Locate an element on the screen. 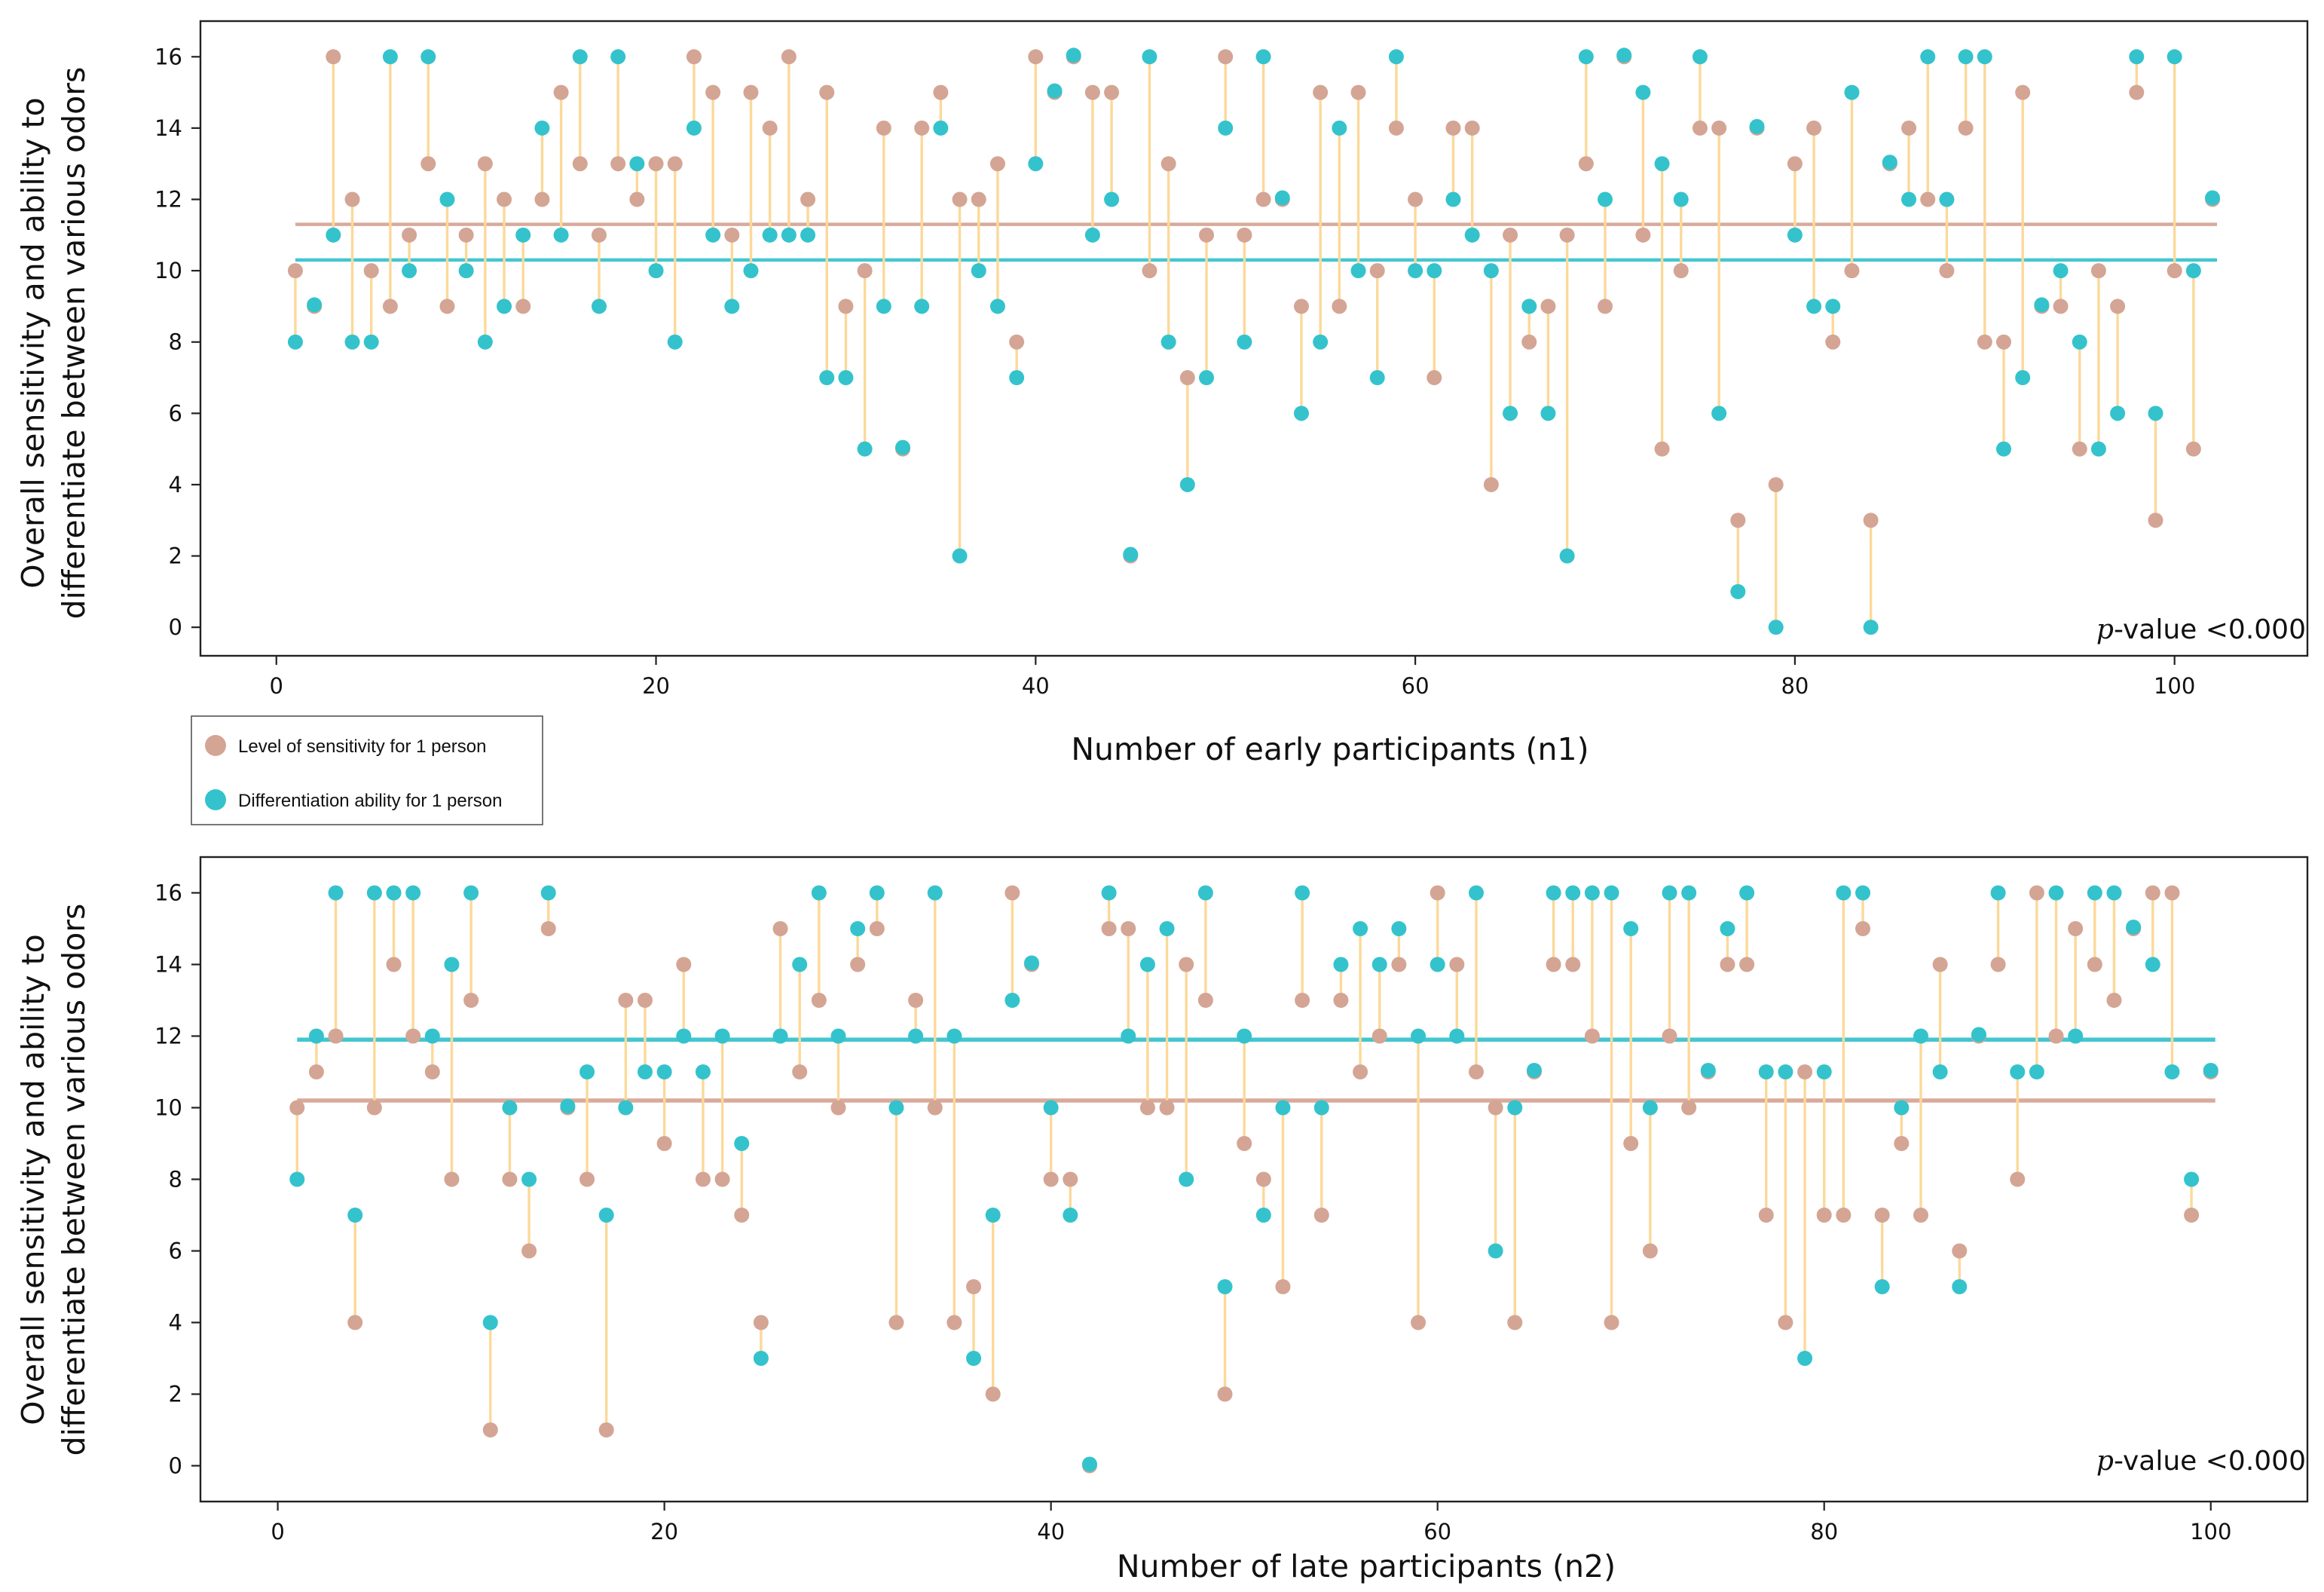 This screenshot has width=2324, height=1592. y-tick-label: 4 is located at coordinates (175, 485).